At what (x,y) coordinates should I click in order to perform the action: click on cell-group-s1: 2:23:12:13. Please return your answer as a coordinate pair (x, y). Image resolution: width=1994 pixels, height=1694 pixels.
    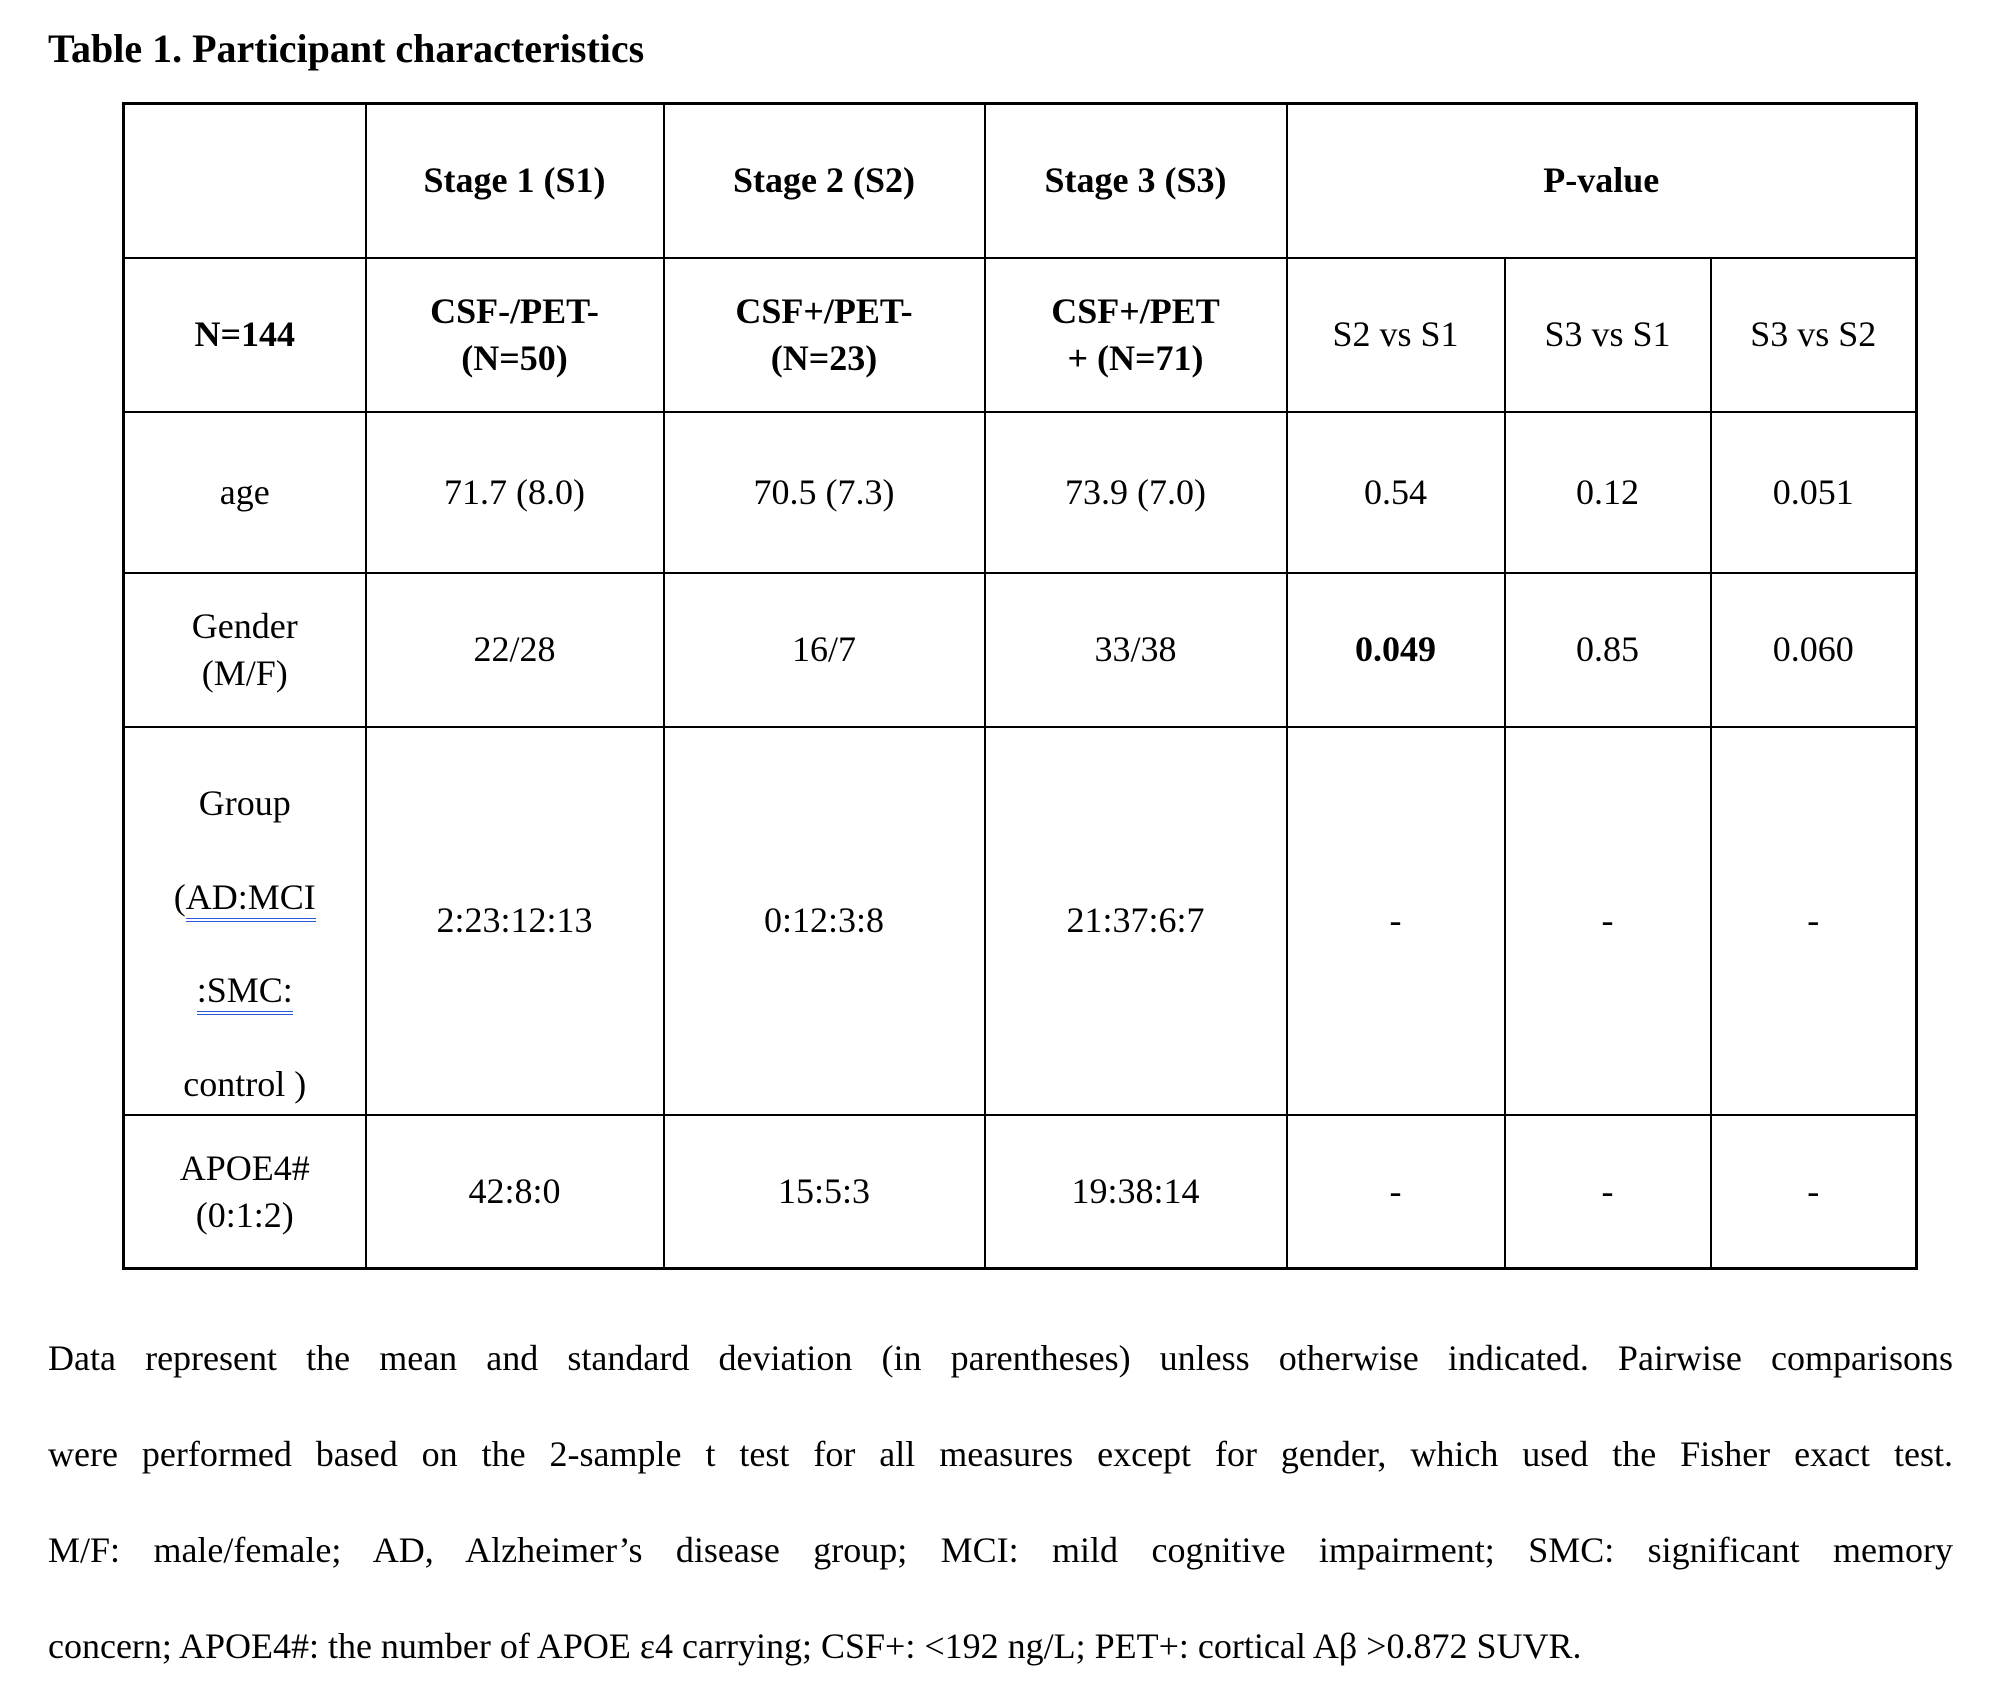
    Looking at the image, I should click on (514, 920).